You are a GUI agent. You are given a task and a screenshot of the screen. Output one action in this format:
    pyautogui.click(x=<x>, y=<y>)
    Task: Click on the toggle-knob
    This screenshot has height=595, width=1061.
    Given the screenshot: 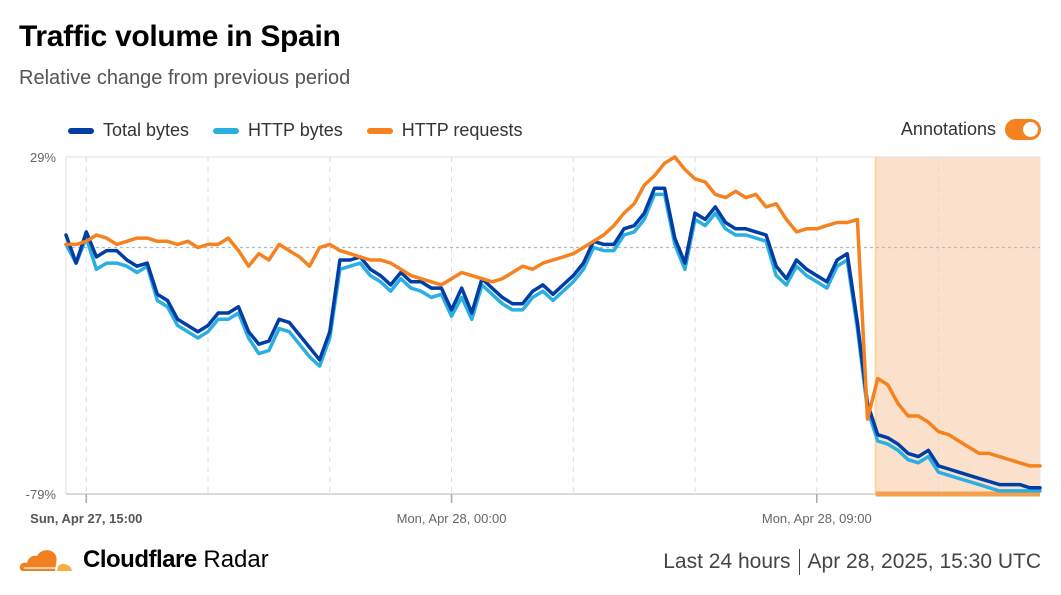 What is the action you would take?
    pyautogui.click(x=1030, y=129)
    